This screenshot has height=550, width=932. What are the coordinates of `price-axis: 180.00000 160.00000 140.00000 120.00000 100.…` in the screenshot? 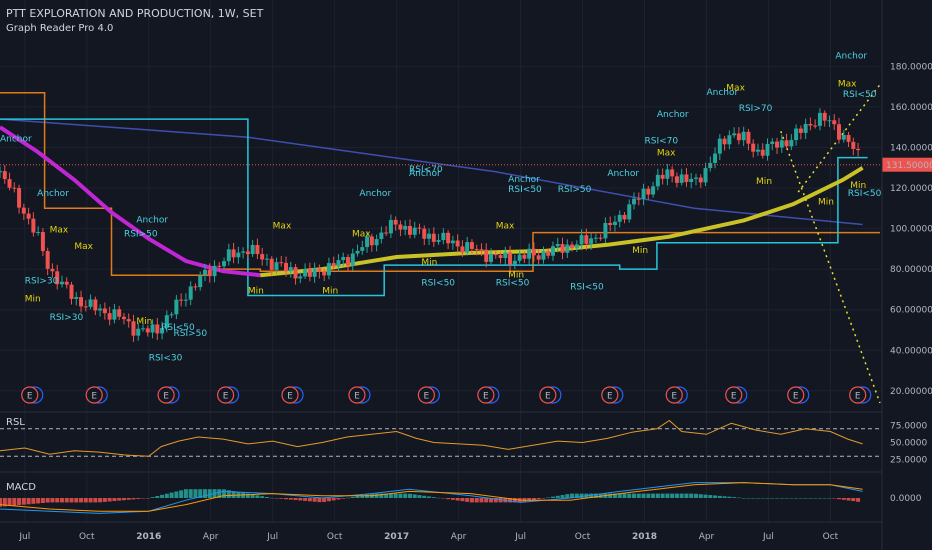 It's located at (911, 229).